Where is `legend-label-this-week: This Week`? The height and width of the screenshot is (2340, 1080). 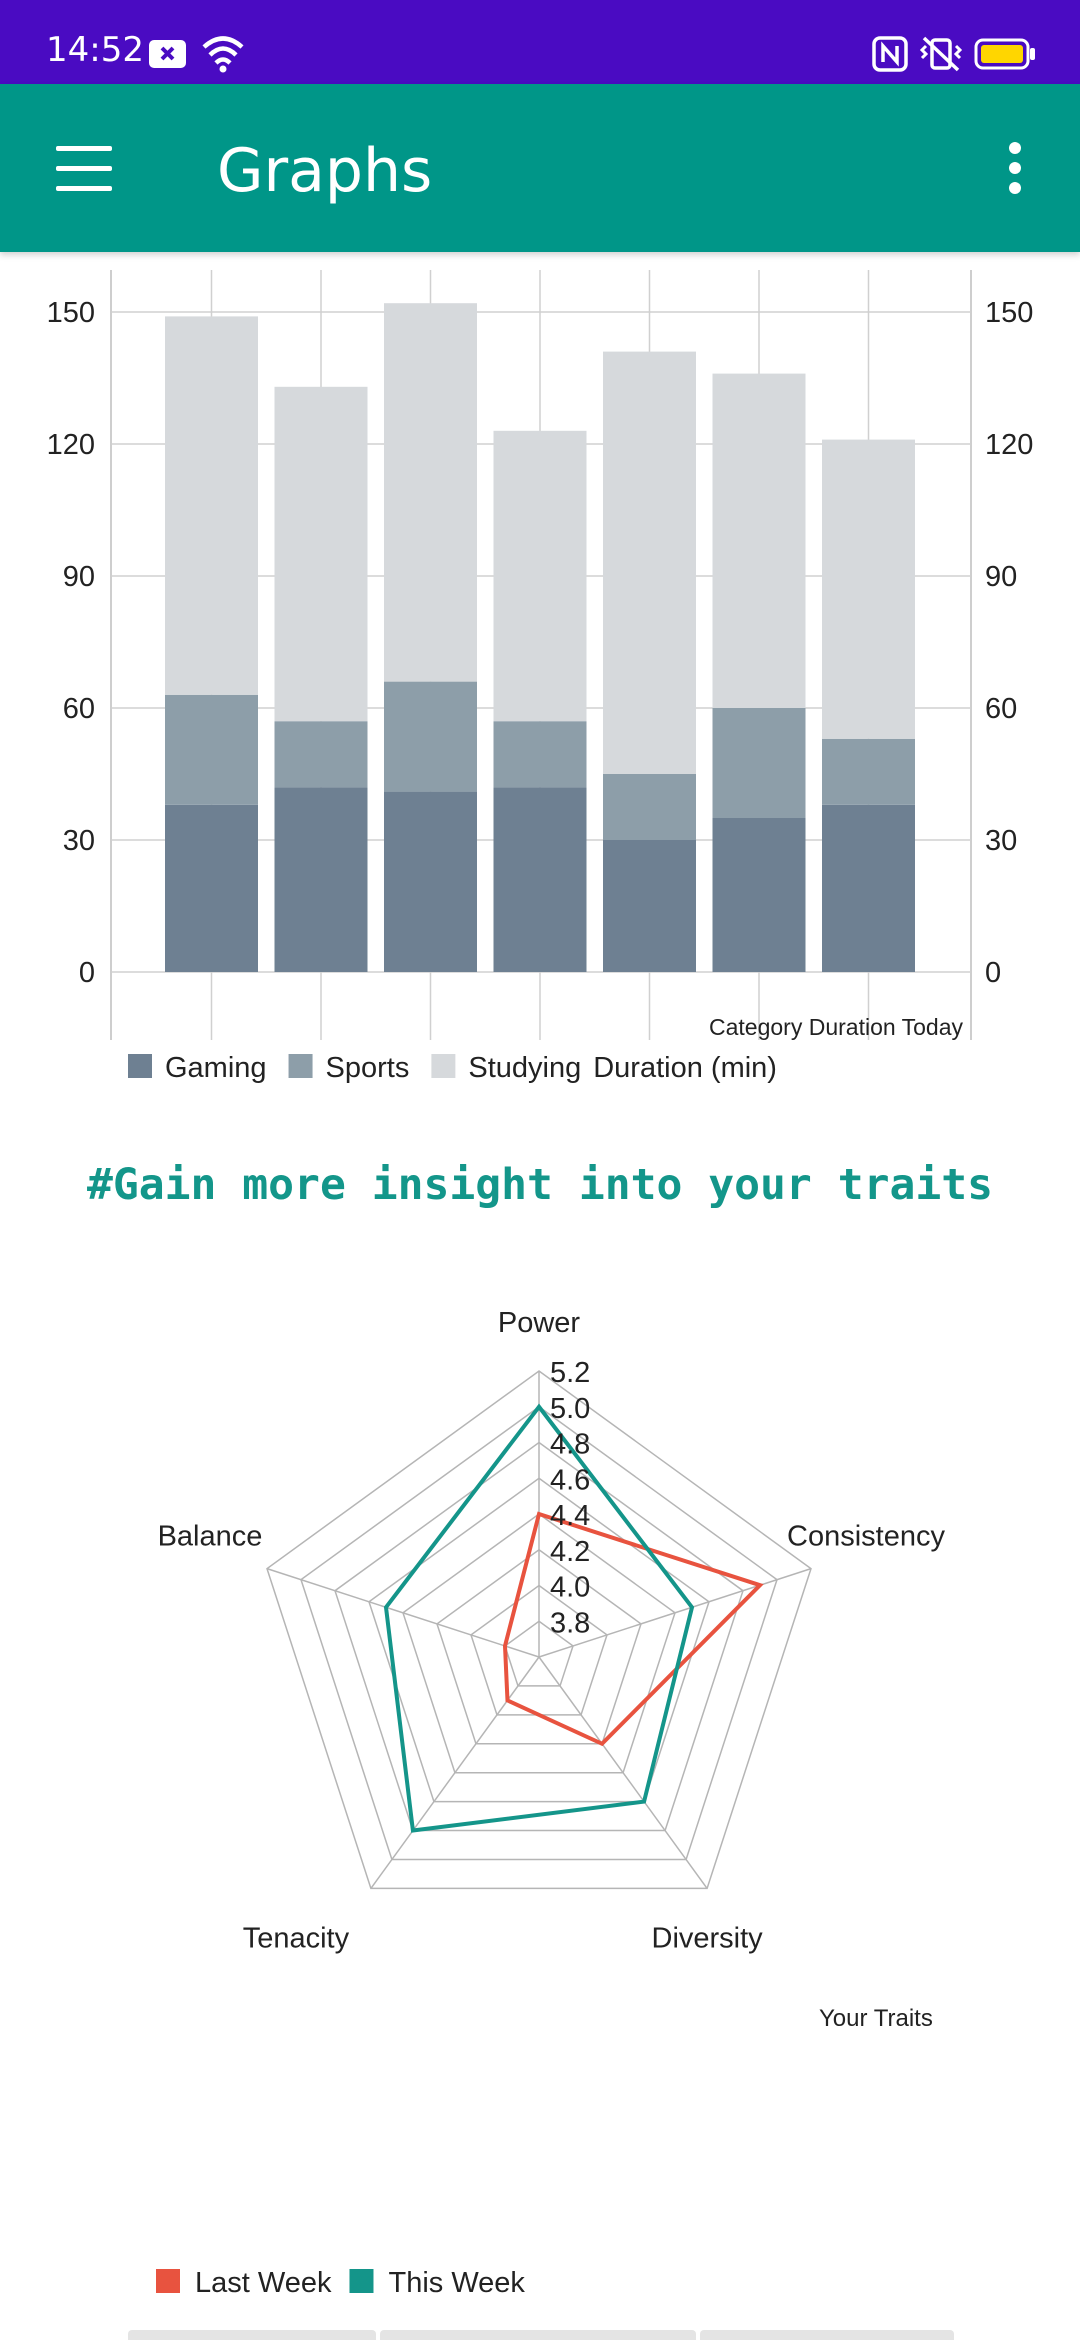 legend-label-this-week: This Week is located at coordinates (456, 2283).